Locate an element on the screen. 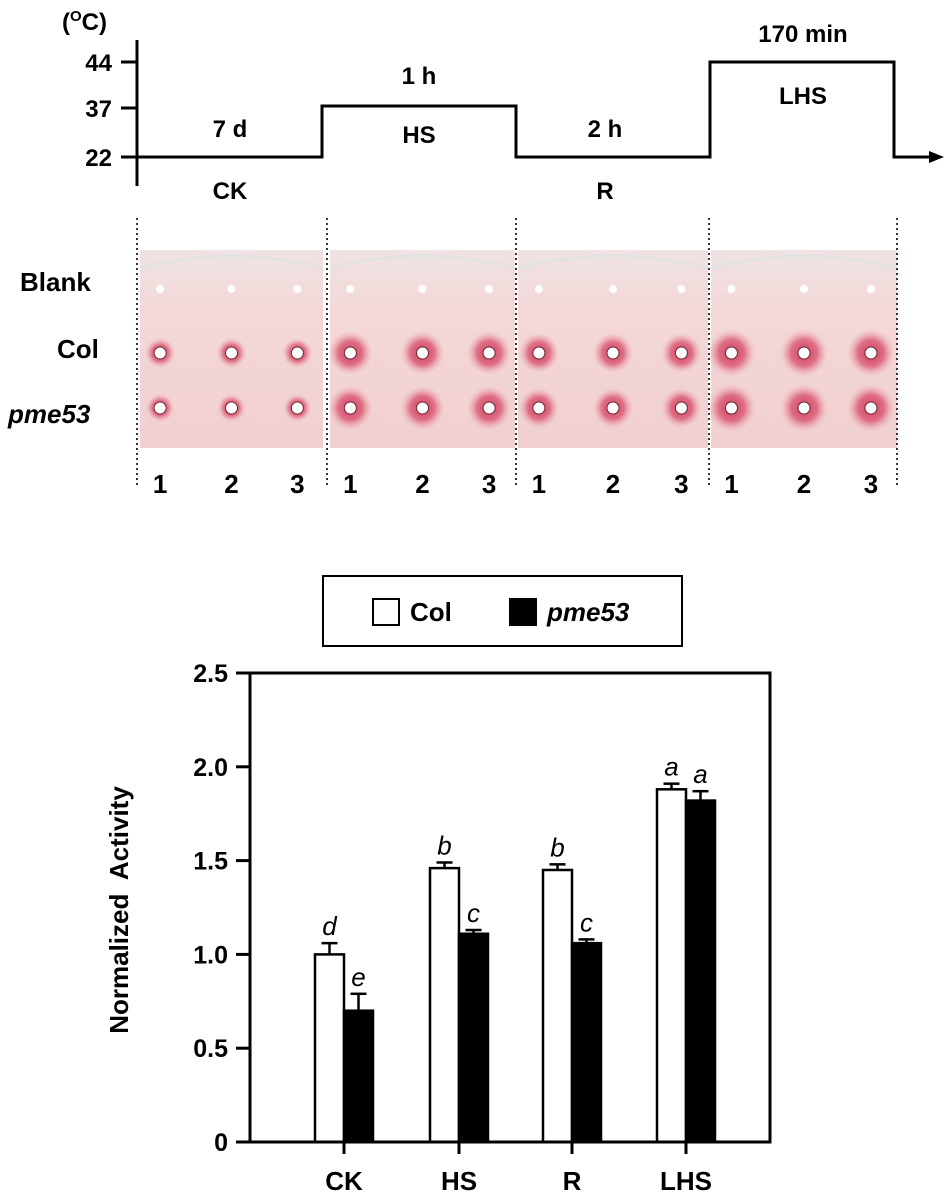  bar-lhs-pme53 is located at coordinates (700, 971).